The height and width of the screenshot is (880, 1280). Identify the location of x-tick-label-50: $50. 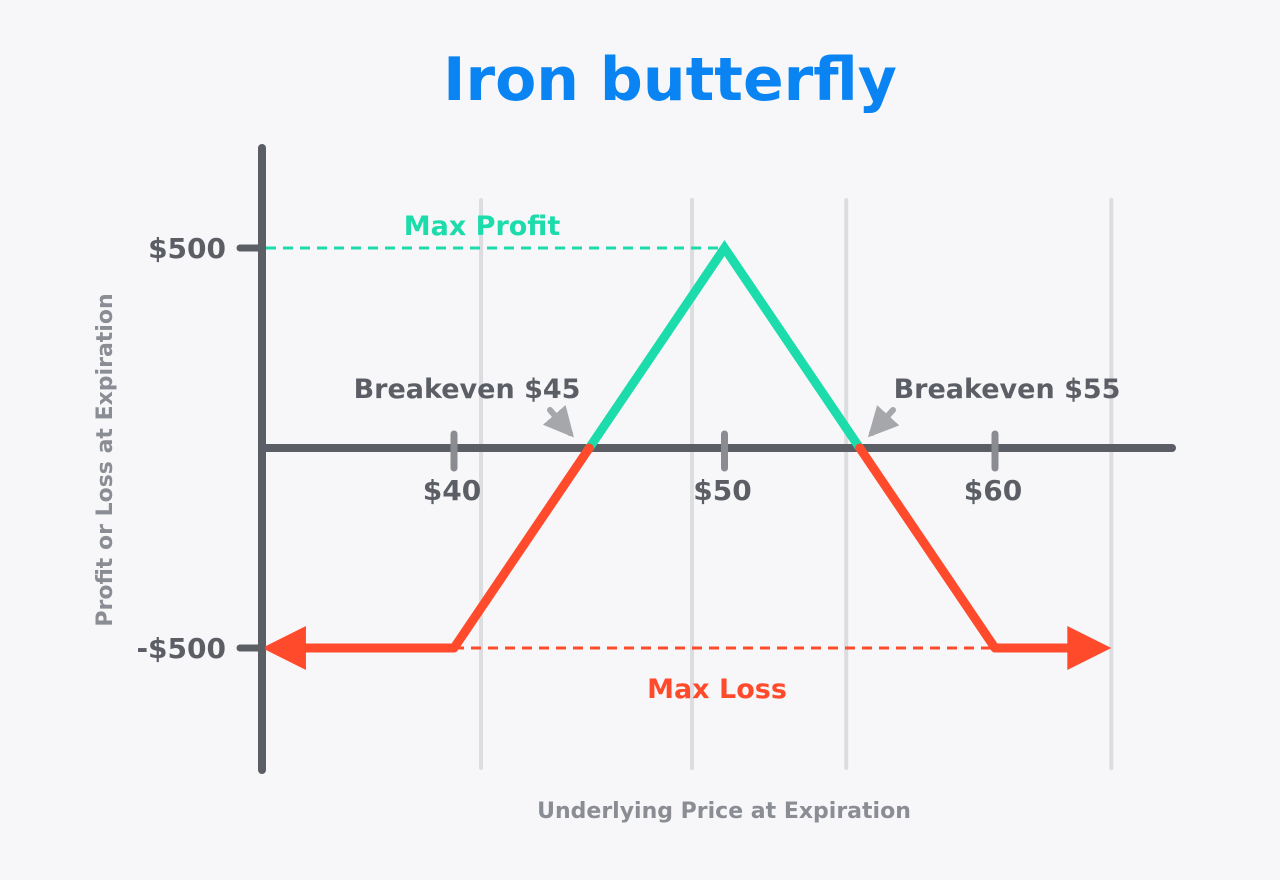
(722, 490).